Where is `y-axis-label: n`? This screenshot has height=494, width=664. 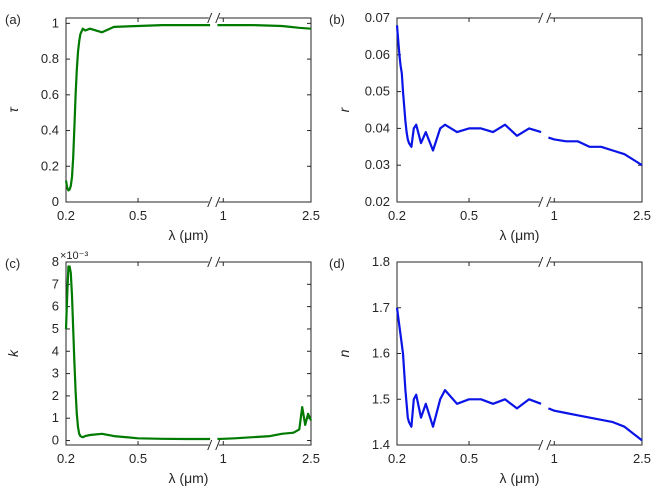 y-axis-label: n is located at coordinates (344, 353).